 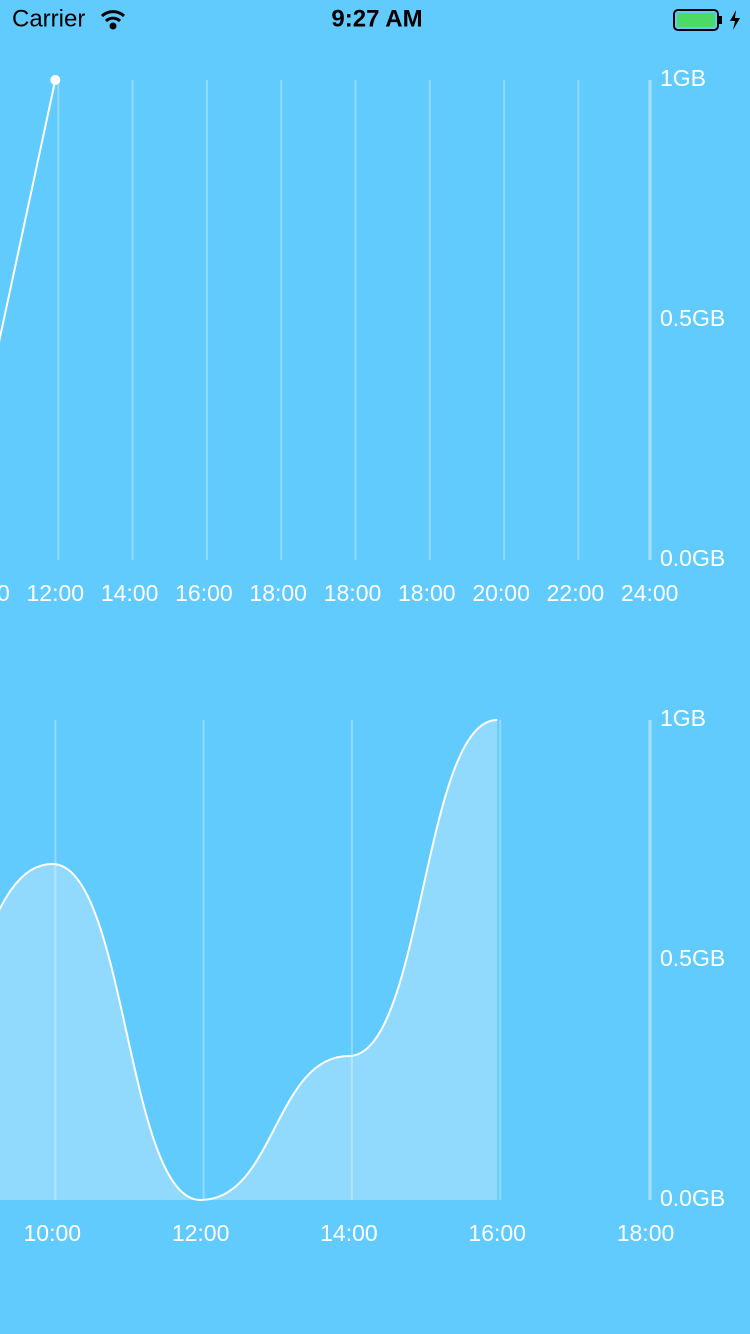 I want to click on x-tick-label: 22:00, so click(x=576, y=593).